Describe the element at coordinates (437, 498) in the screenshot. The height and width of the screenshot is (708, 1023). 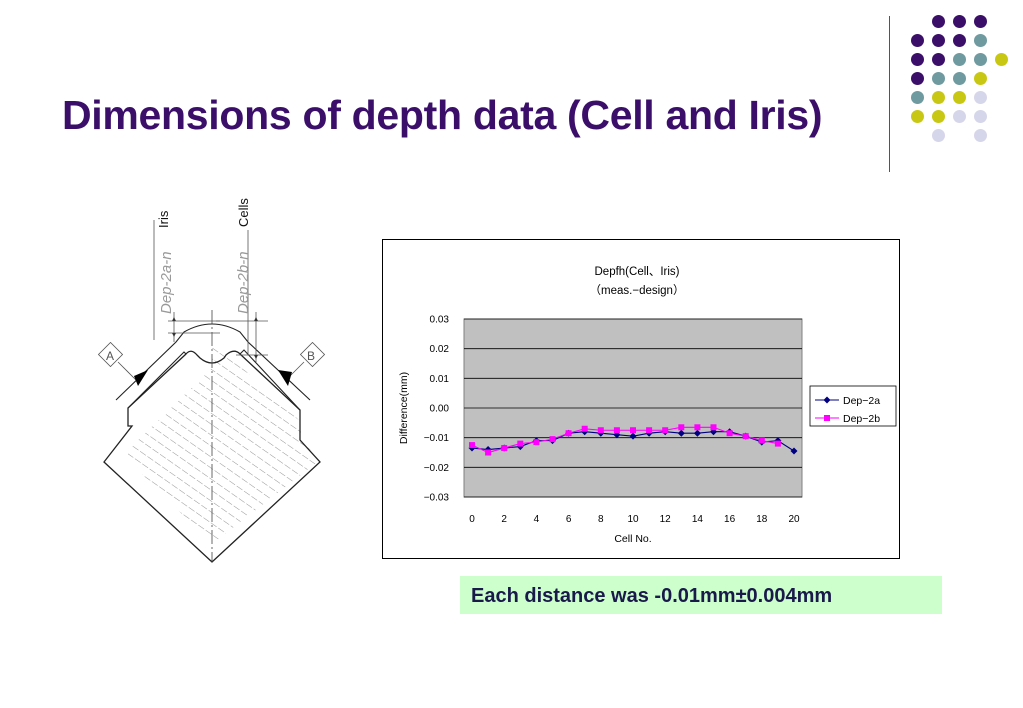
I see `y-tick-label: −0.03` at that location.